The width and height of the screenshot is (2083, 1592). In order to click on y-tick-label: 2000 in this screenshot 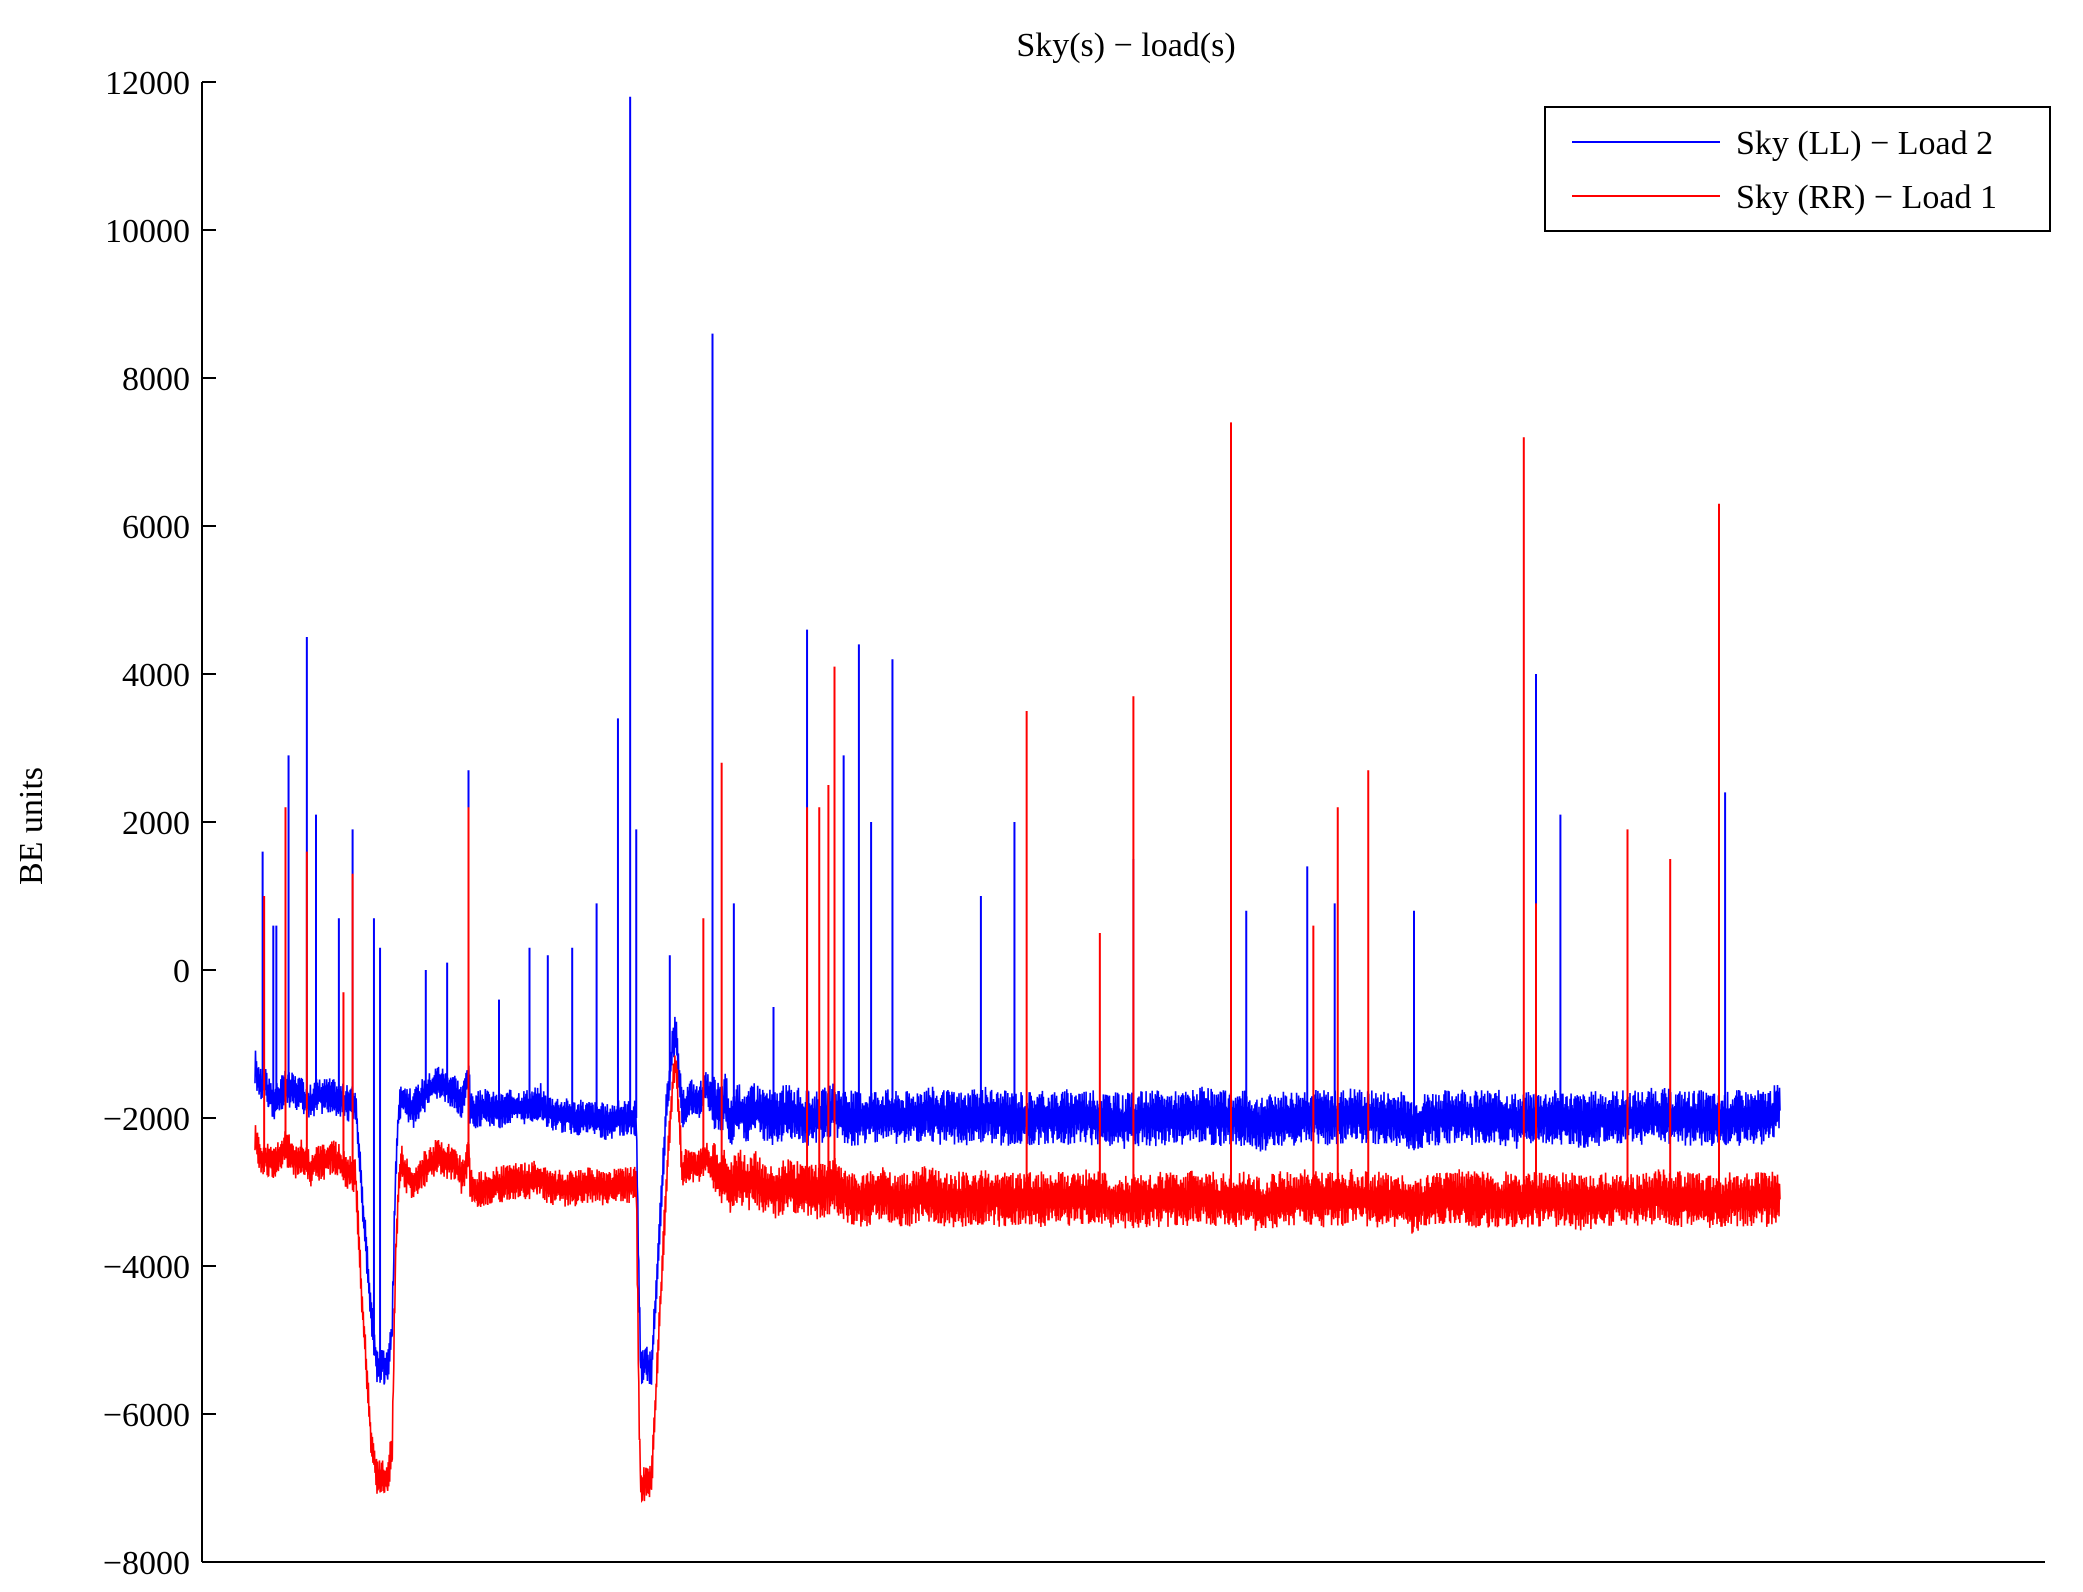, I will do `click(156, 823)`.